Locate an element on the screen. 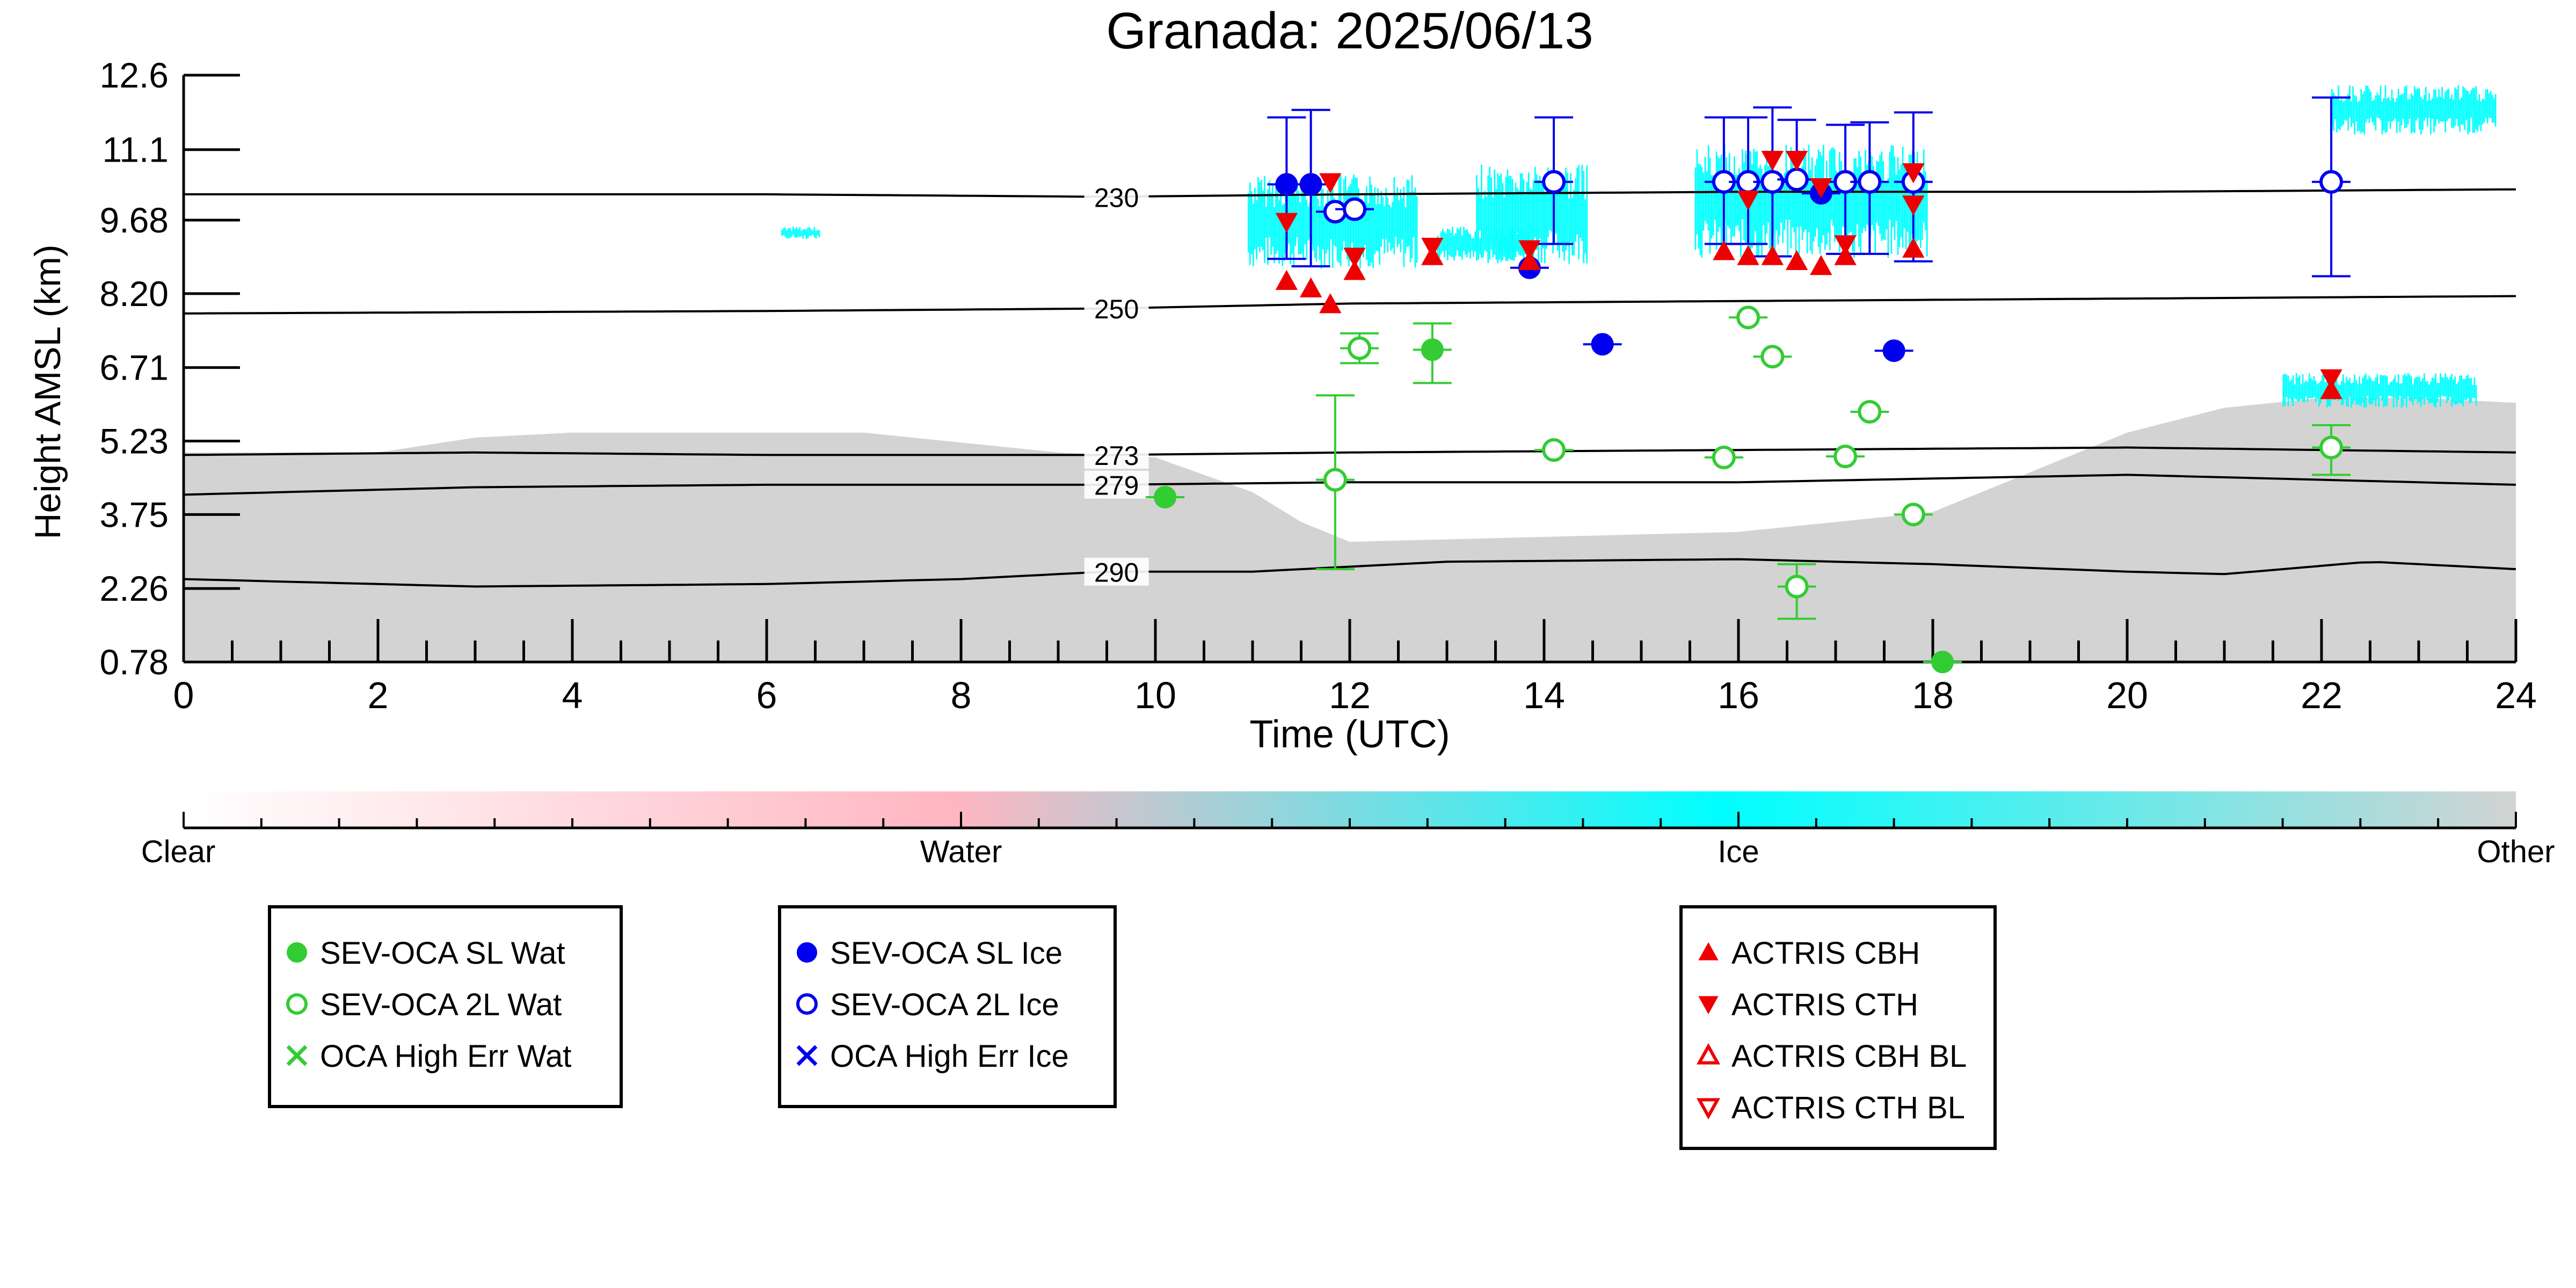 Image resolution: width=2576 pixels, height=1288 pixels. x-tick-label: 8 is located at coordinates (961, 695).